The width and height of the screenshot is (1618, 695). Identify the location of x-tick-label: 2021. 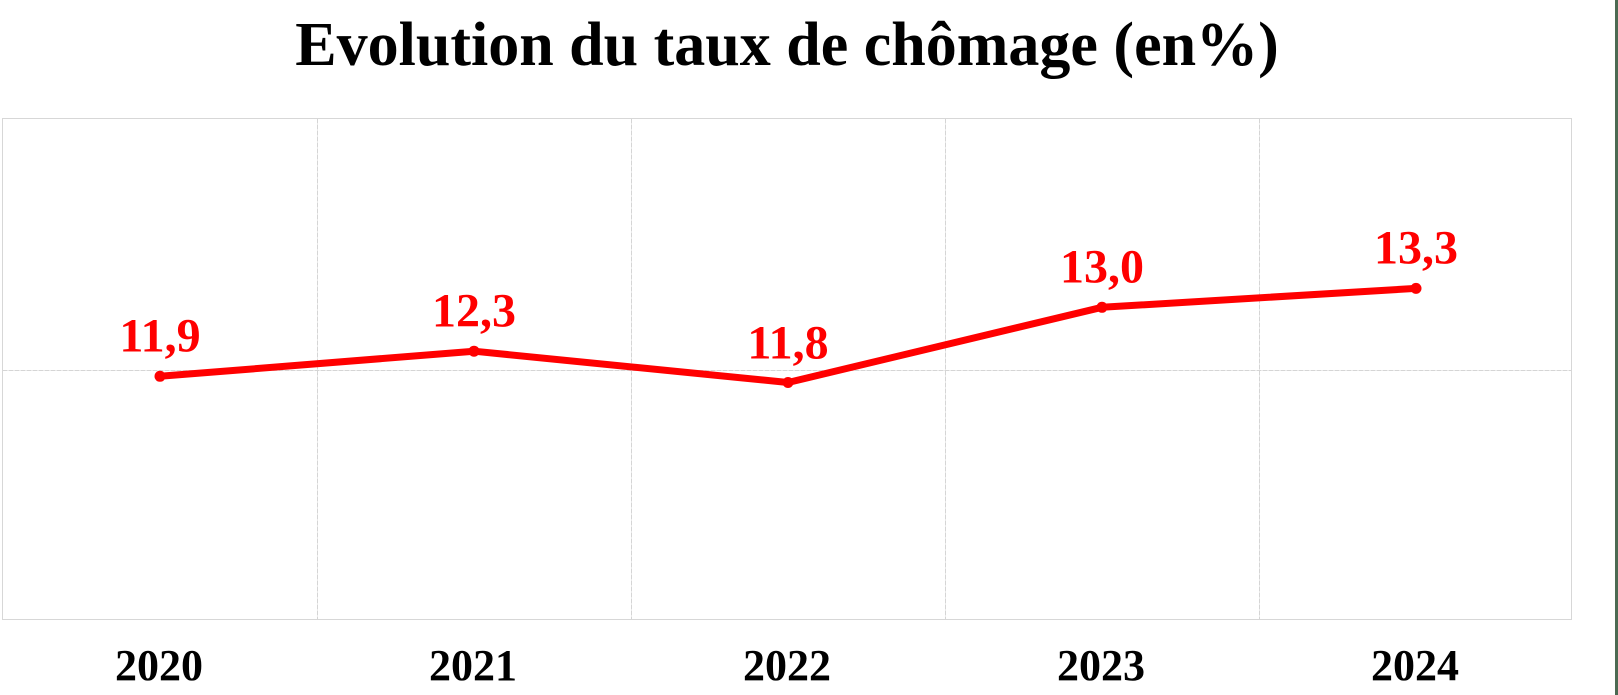
(473, 665).